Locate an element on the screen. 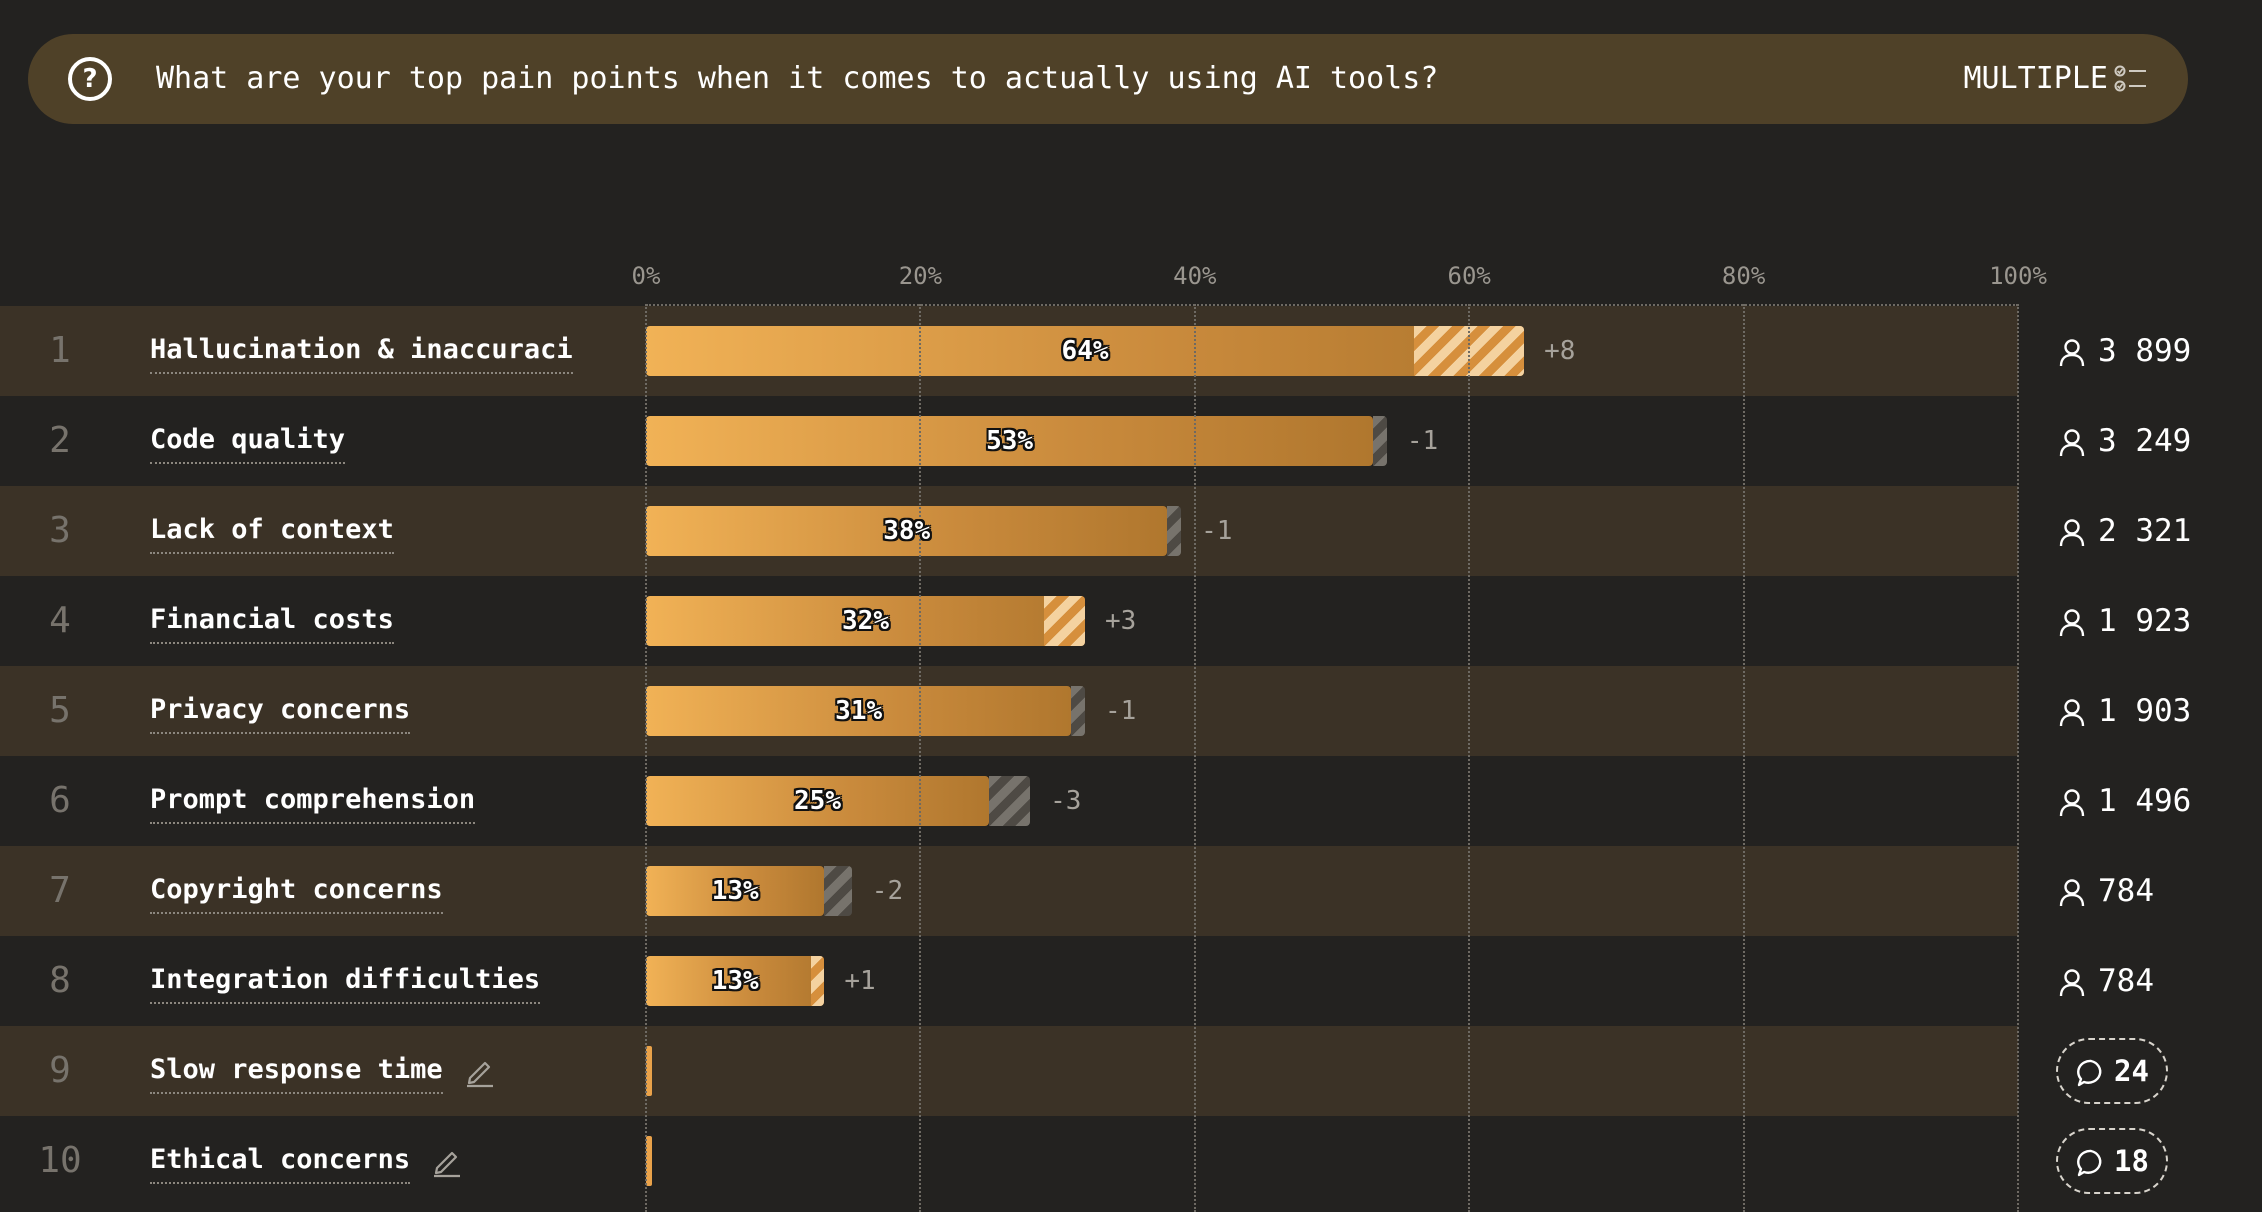  comments-count: 24 is located at coordinates (2131, 1071).